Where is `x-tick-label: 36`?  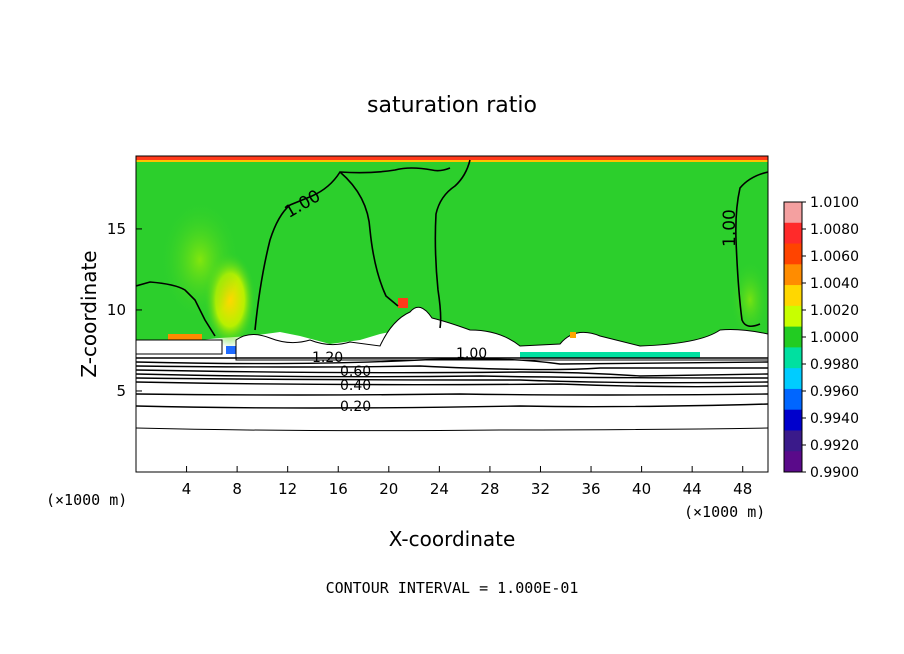 x-tick-label: 36 is located at coordinates (590, 489).